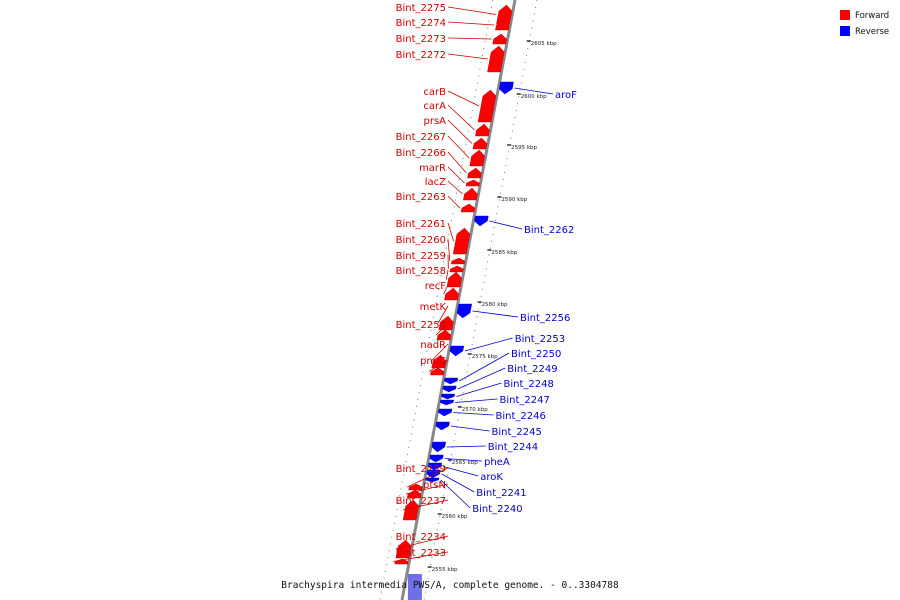  I want to click on reverse-gene-label: Bint_2262, so click(549, 230).